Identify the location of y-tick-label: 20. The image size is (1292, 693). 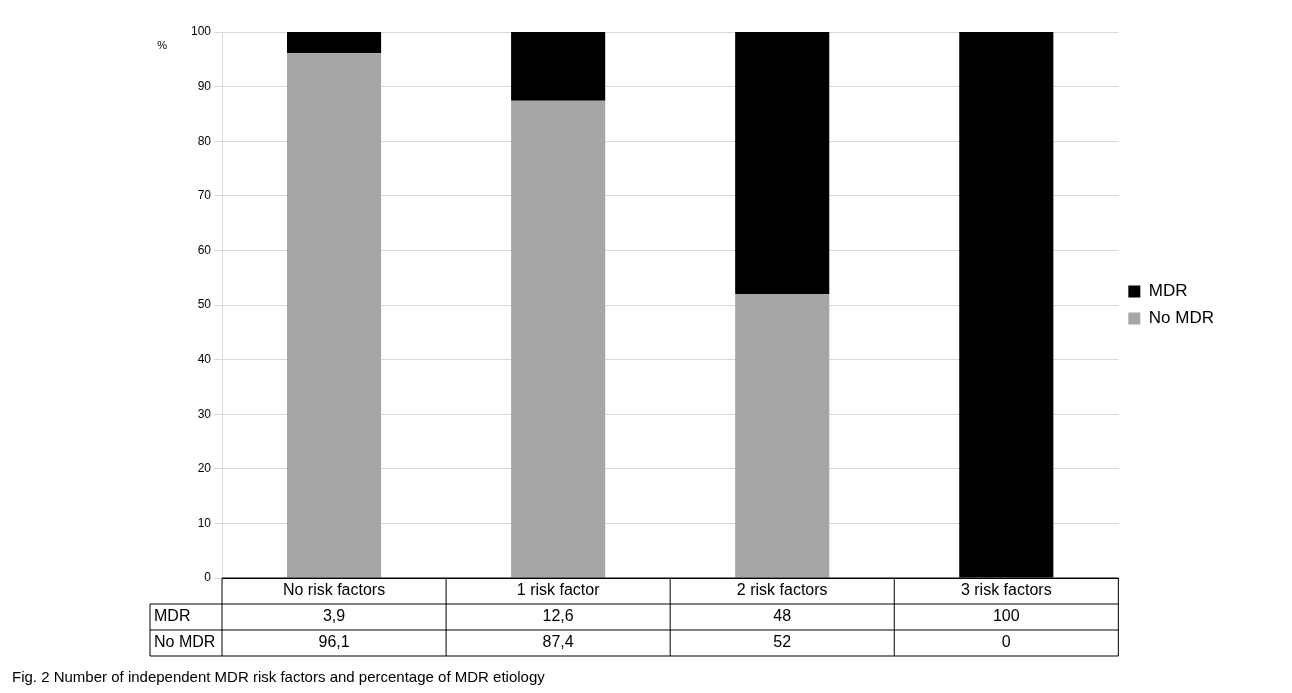
(204, 468).